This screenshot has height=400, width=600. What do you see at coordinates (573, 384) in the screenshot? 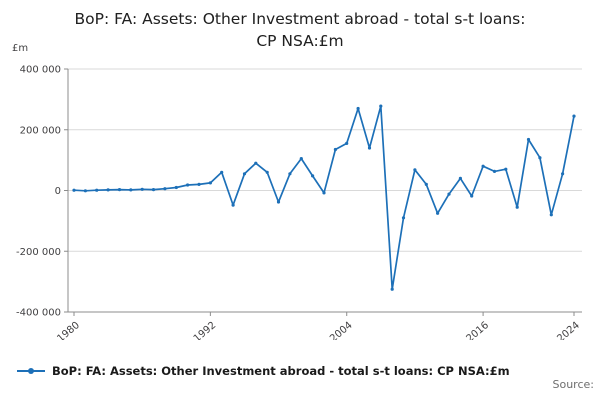
I see `source-label: Source:` at bounding box center [573, 384].